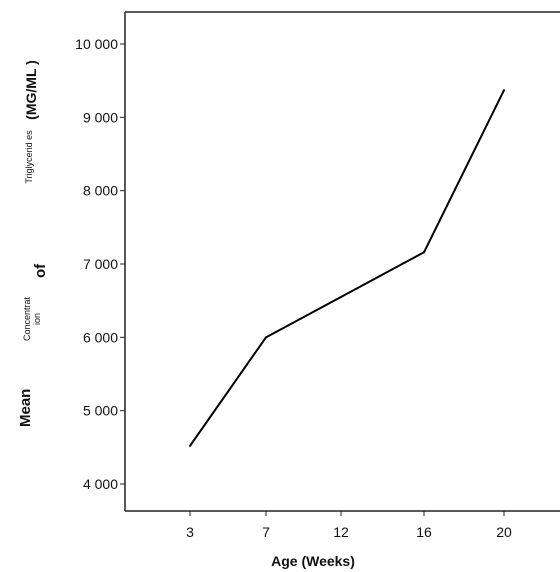  Describe the element at coordinates (424, 532) in the screenshot. I see `x-tick-label: 16` at that location.